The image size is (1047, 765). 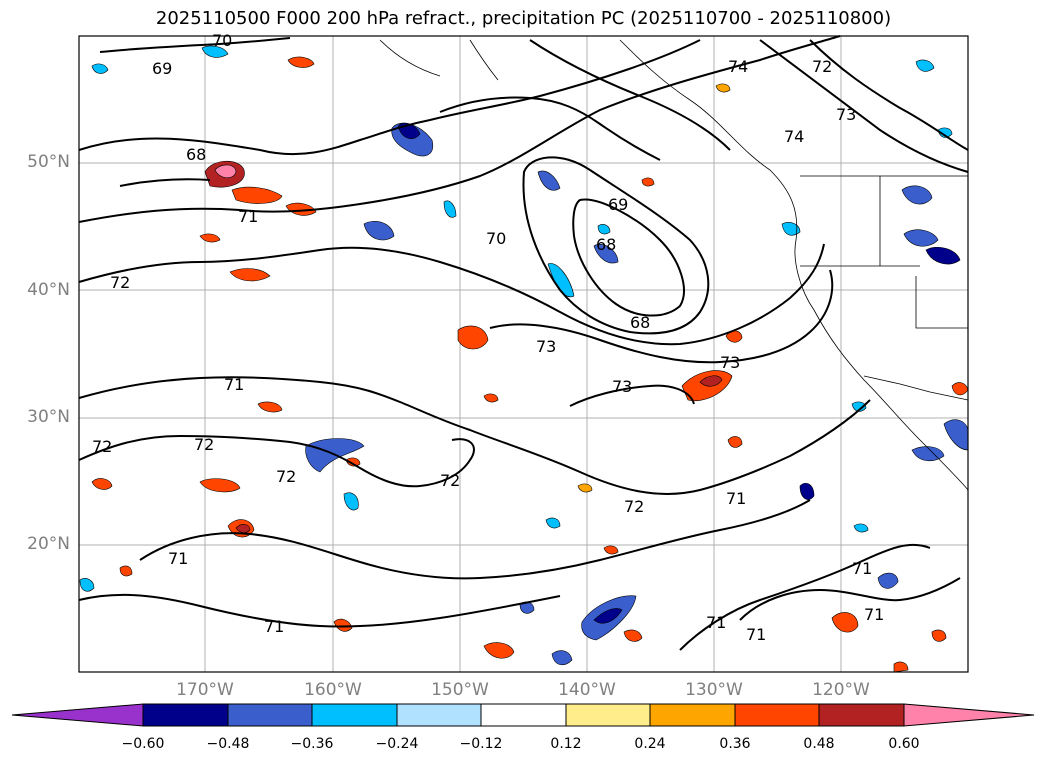 What do you see at coordinates (312, 744) in the screenshot?
I see `colorbar-tick-label: −0.36` at bounding box center [312, 744].